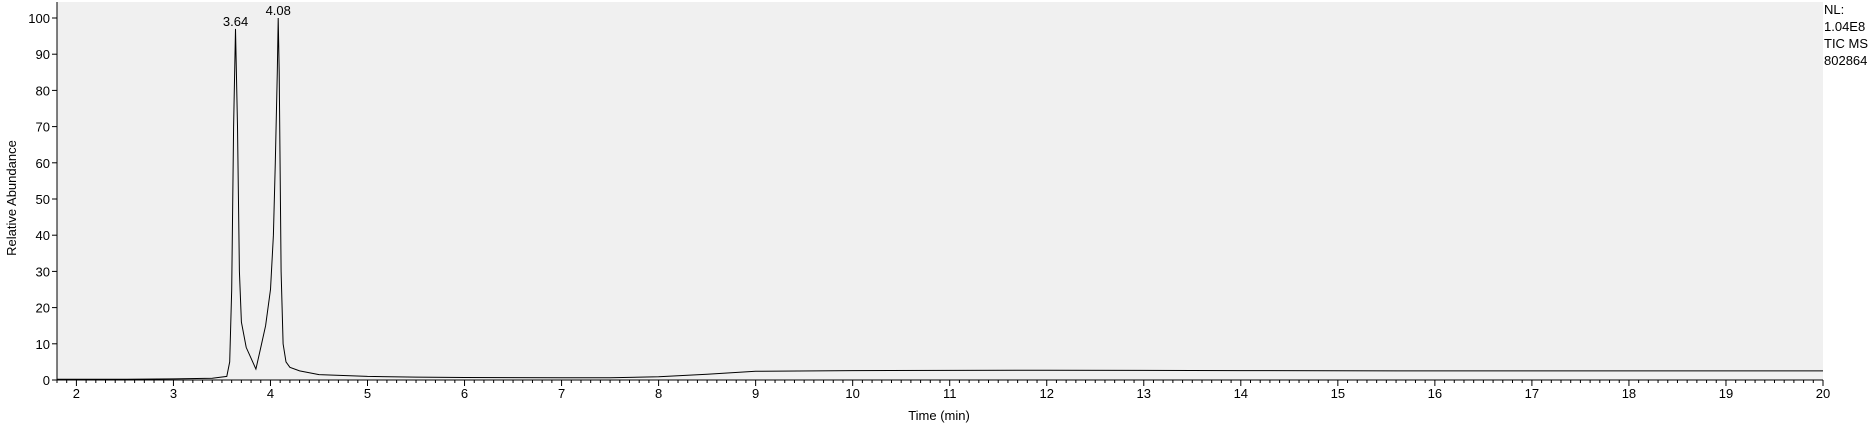  What do you see at coordinates (43, 163) in the screenshot?
I see `y-tick-label: 60` at bounding box center [43, 163].